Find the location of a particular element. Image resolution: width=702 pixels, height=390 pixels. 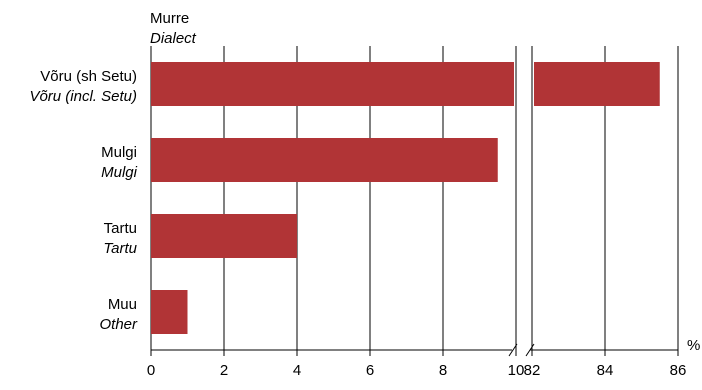

tick-label-left-3: 6 is located at coordinates (370, 370).